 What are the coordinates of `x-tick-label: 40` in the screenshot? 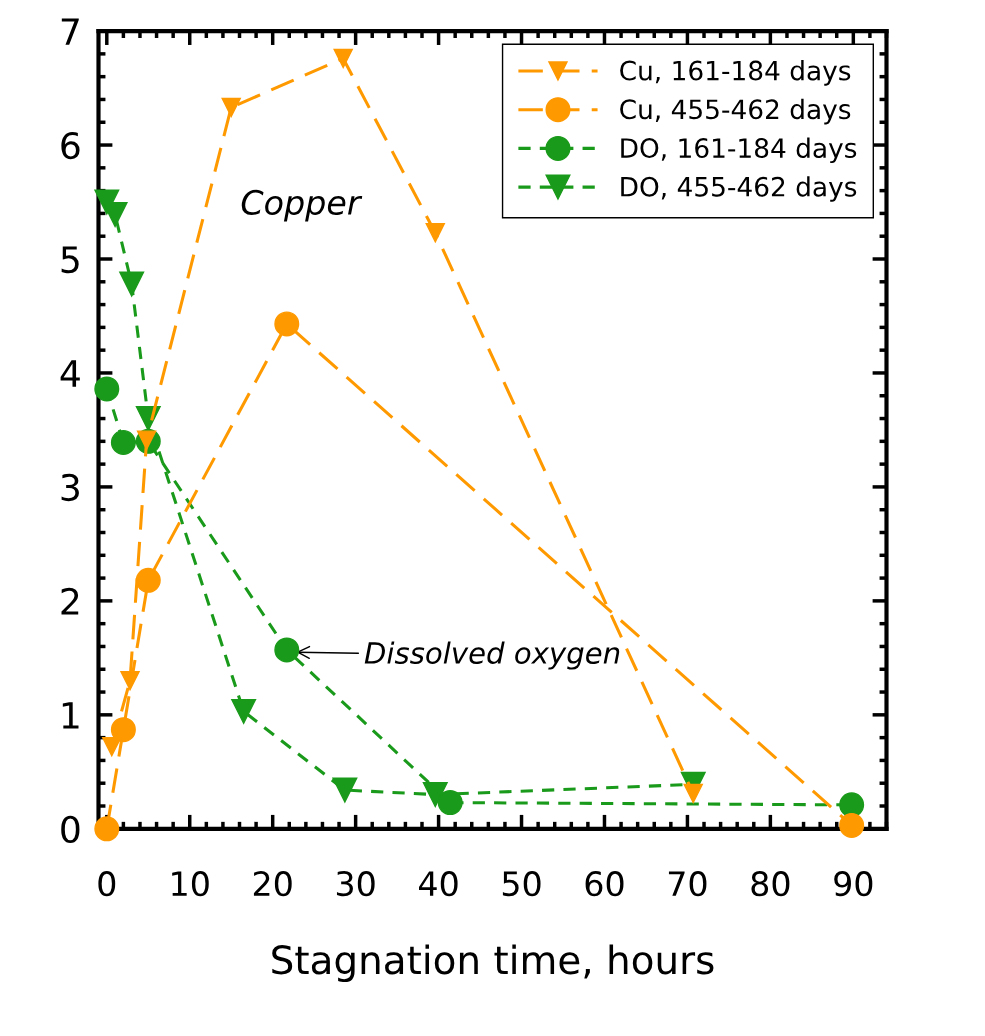 It's located at (438, 884).